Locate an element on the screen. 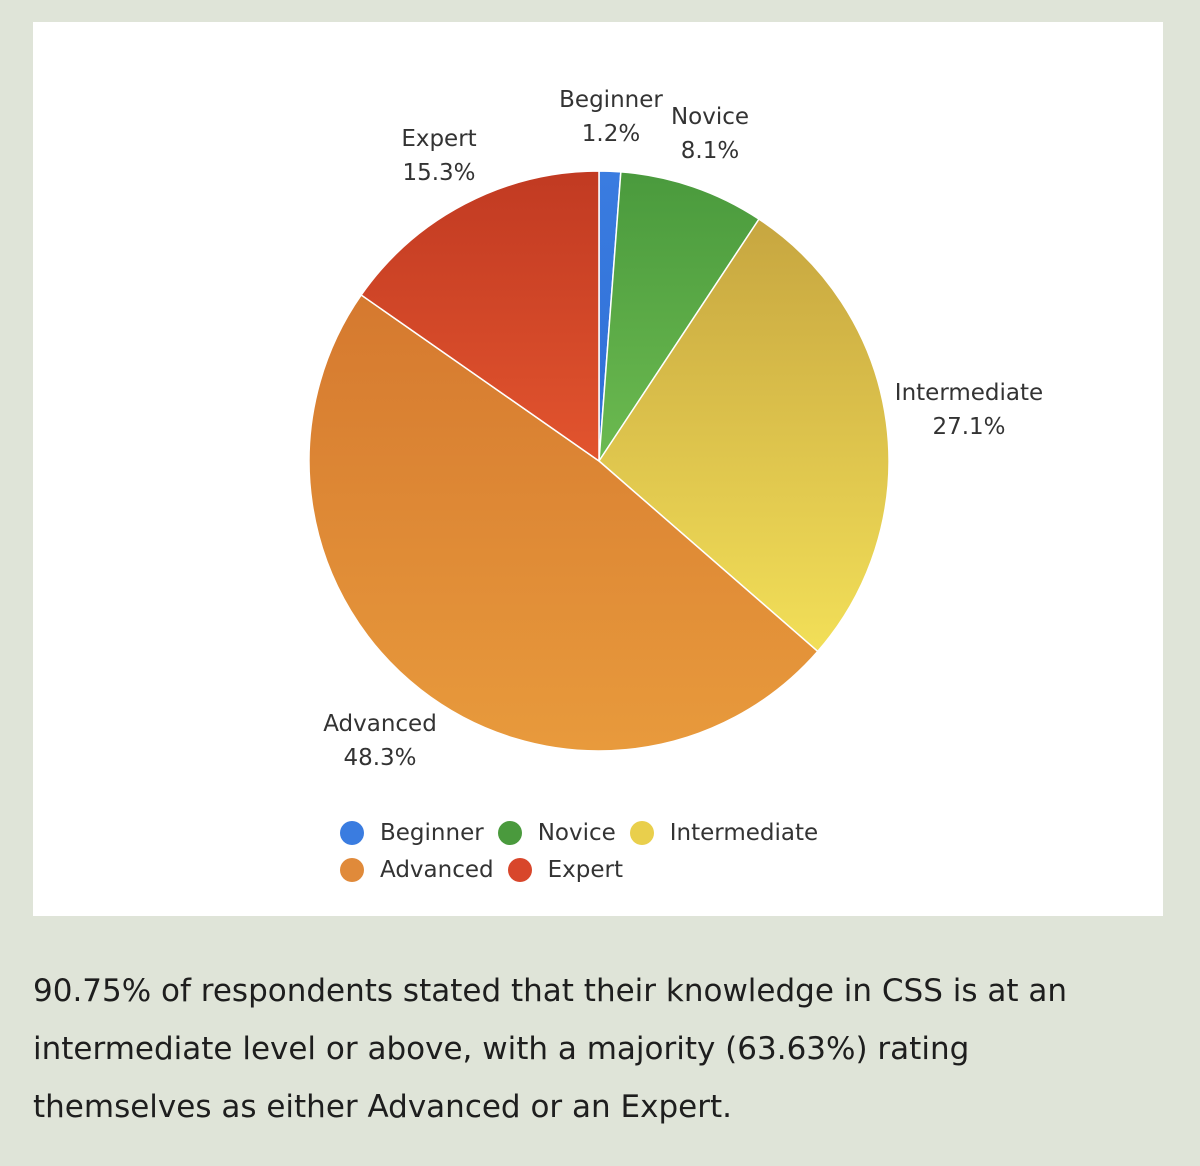 The width and height of the screenshot is (1200, 1166). legend-label-novice: Novice is located at coordinates (576, 832).